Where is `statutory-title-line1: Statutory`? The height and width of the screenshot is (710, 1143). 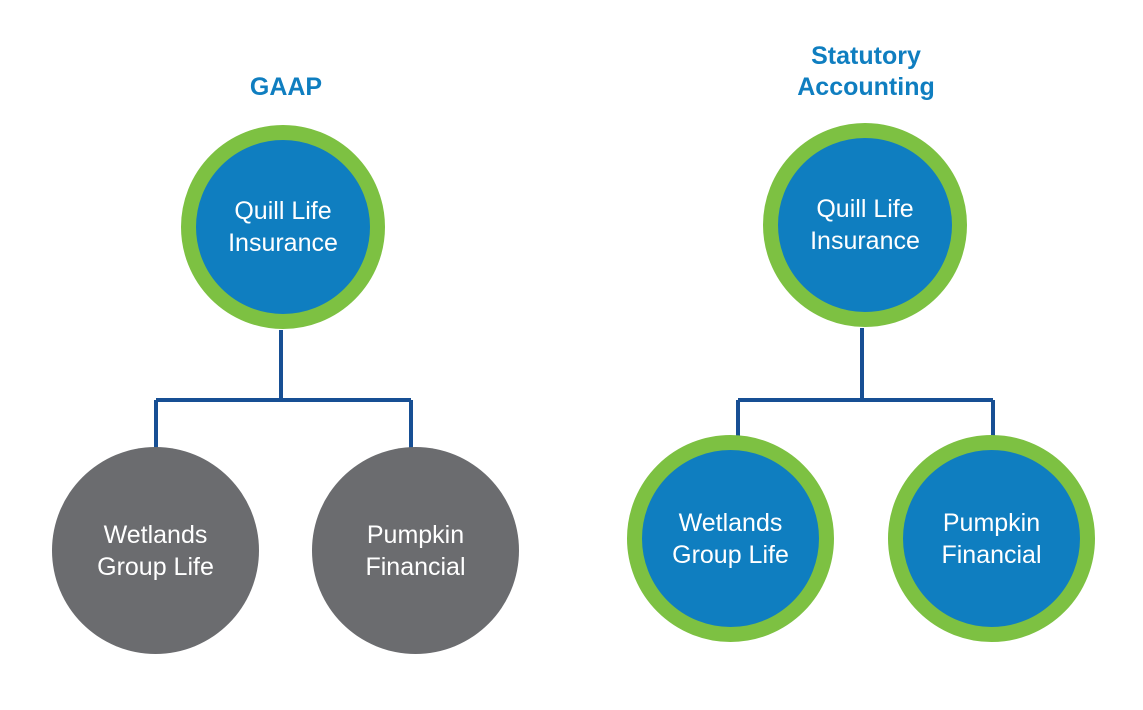
statutory-title-line1: Statutory is located at coordinates (866, 56).